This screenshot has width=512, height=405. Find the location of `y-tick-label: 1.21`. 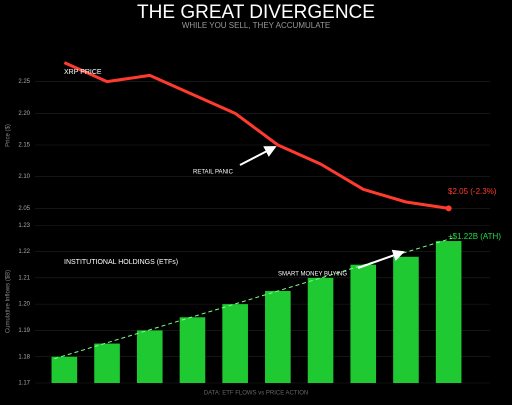

y-tick-label: 1.21 is located at coordinates (24, 278).